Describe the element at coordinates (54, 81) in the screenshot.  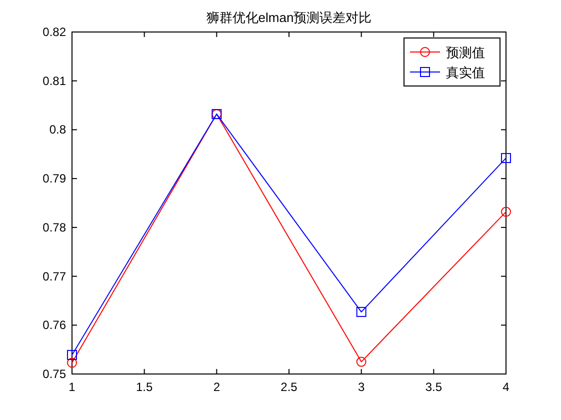
I see `y-tick-label: 0.81` at that location.